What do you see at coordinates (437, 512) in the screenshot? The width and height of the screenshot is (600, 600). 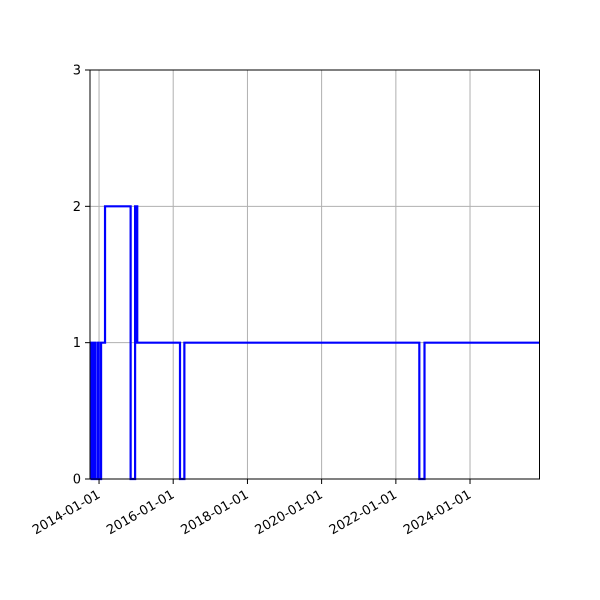 I see `x-tick-label: 2024-01-01` at bounding box center [437, 512].